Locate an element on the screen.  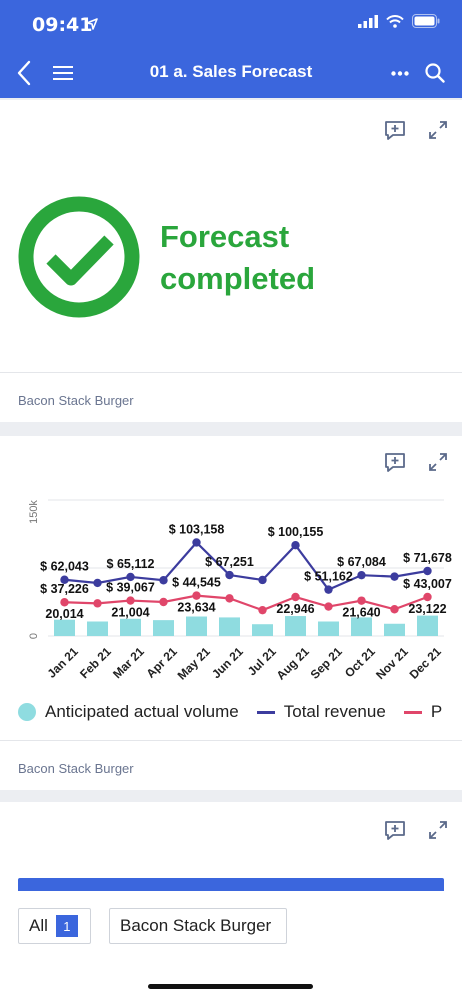
wifi-icon is located at coordinates (395, 21).